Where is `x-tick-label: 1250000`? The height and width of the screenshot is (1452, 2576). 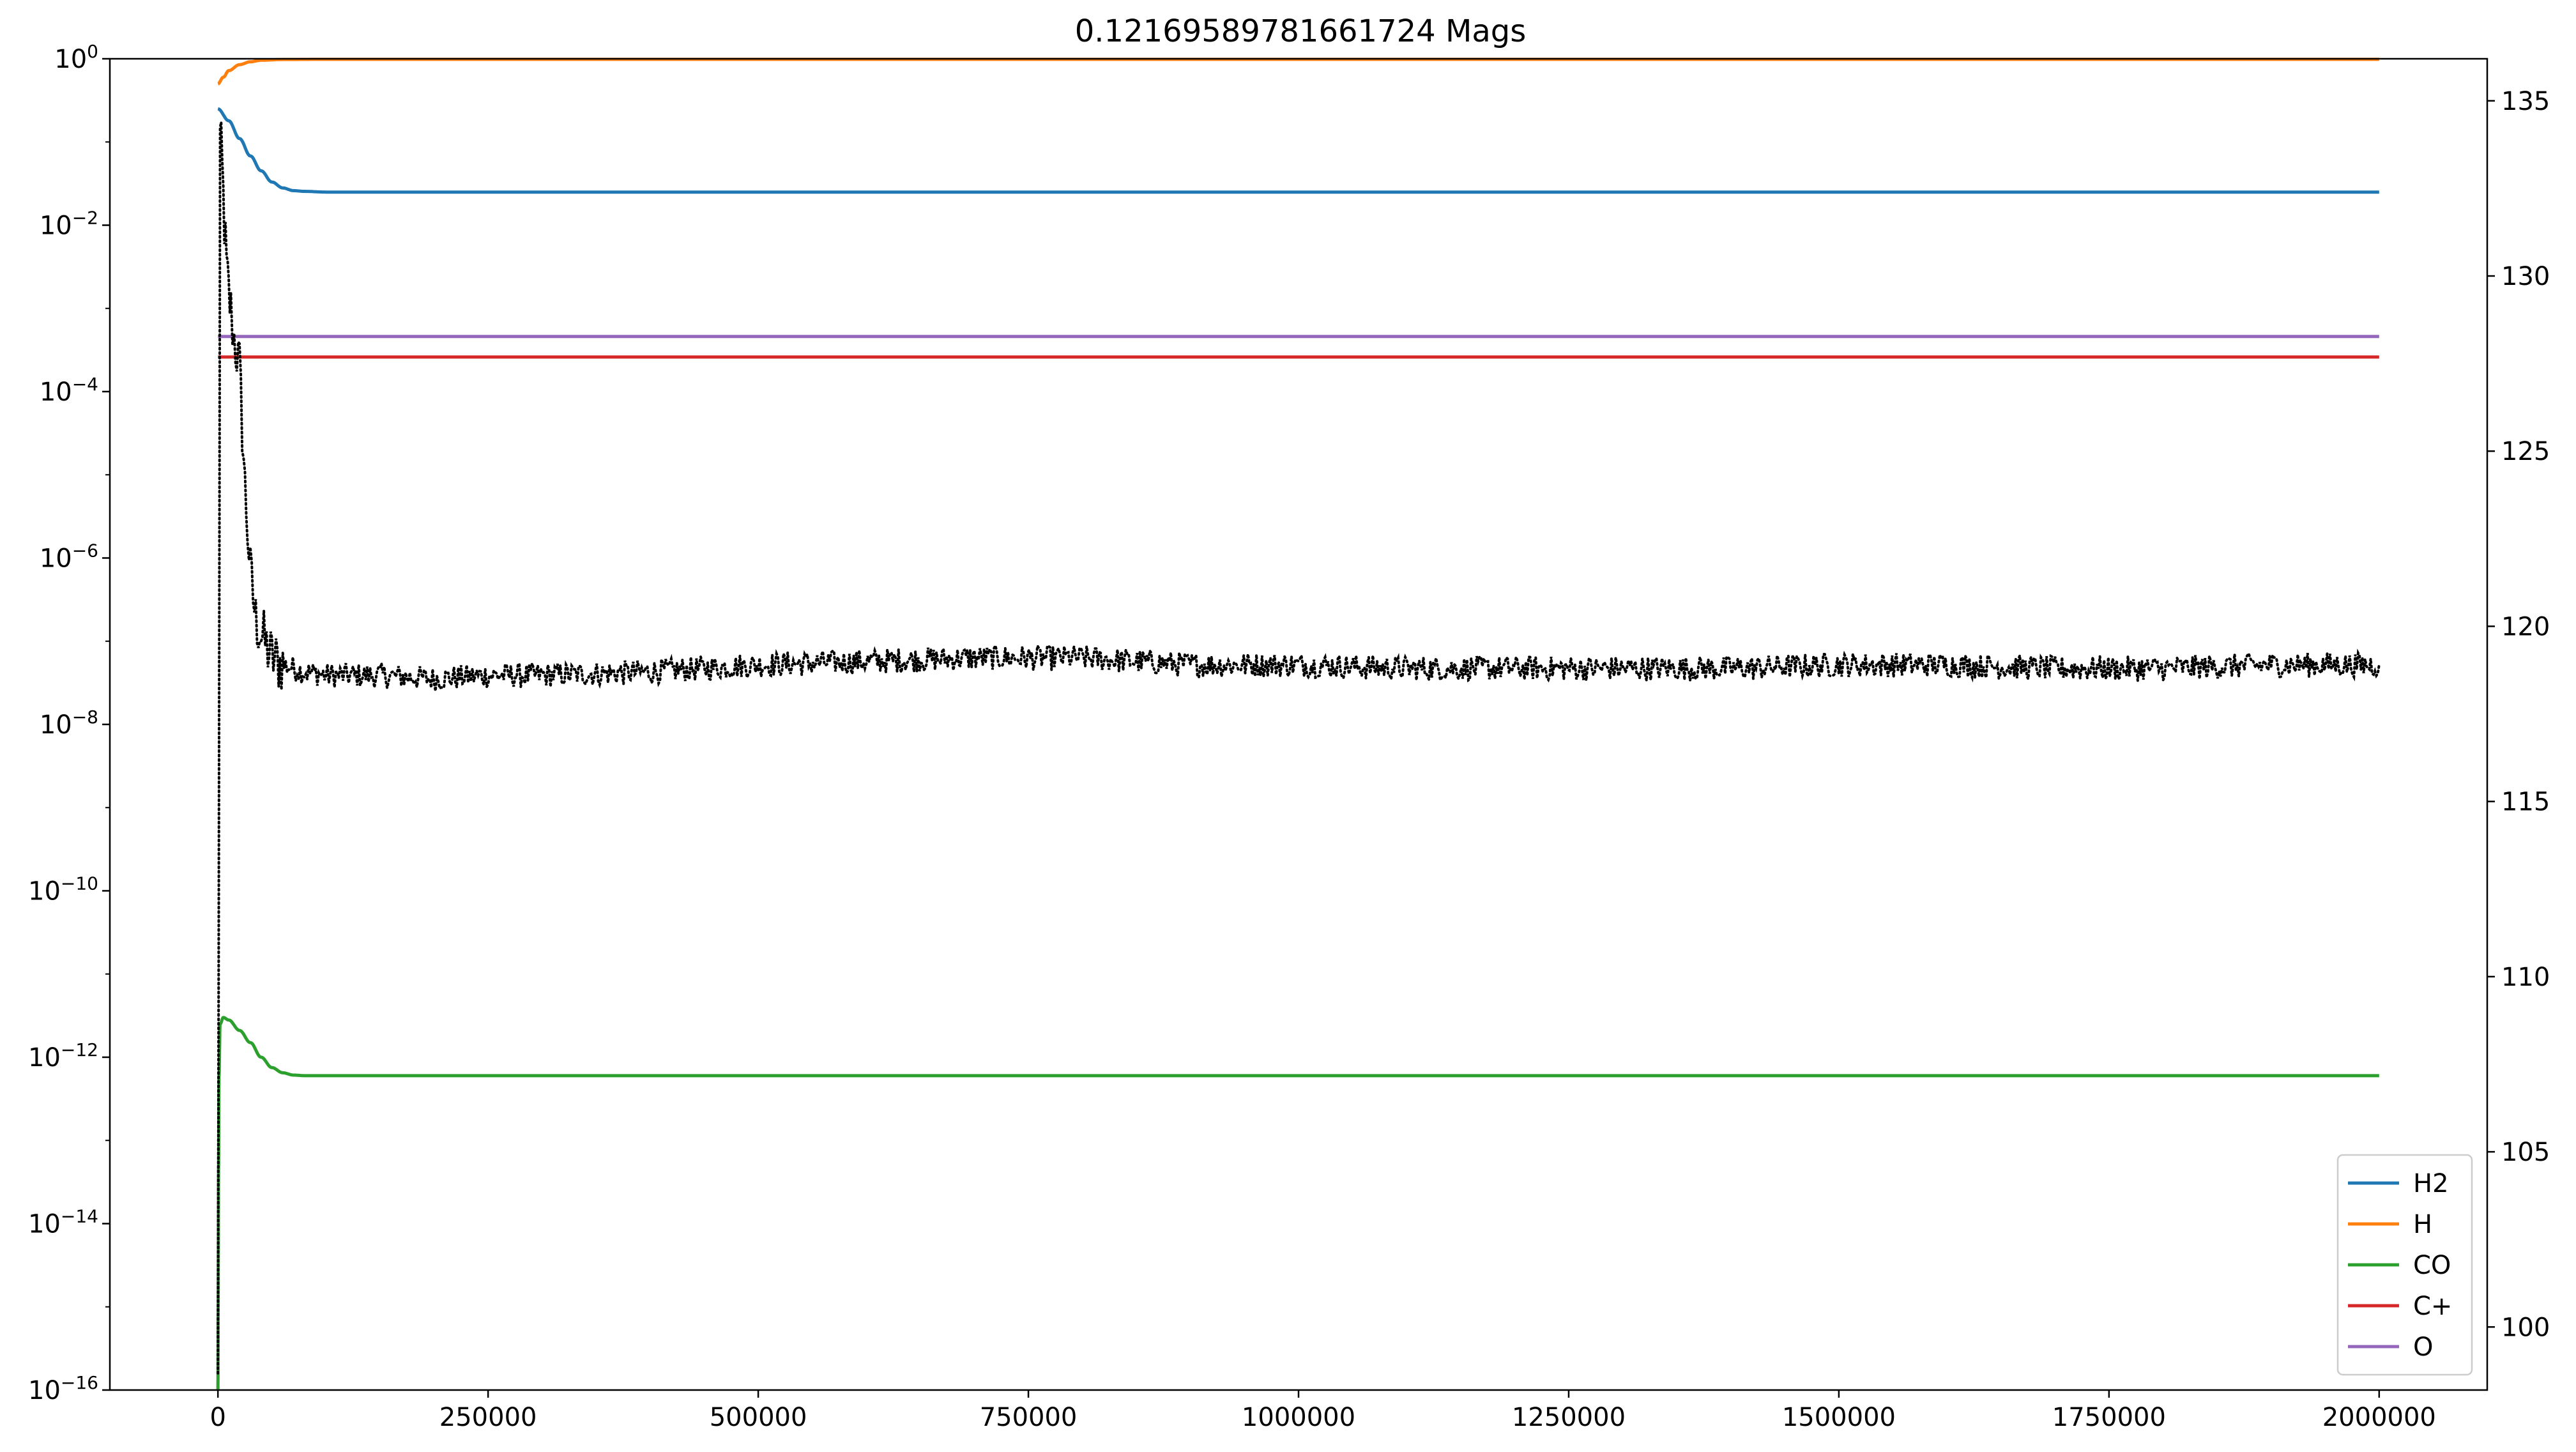
x-tick-label: 1250000 is located at coordinates (1569, 1417).